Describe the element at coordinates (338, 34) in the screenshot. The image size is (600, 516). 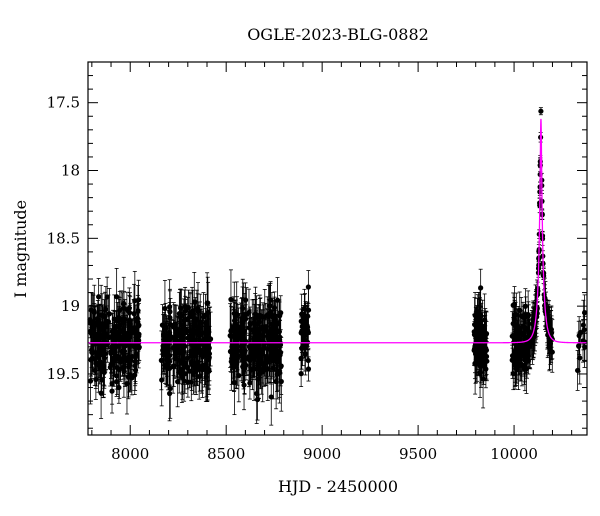
I see `chart-title: OGLE-2023-BLG-0882` at that location.